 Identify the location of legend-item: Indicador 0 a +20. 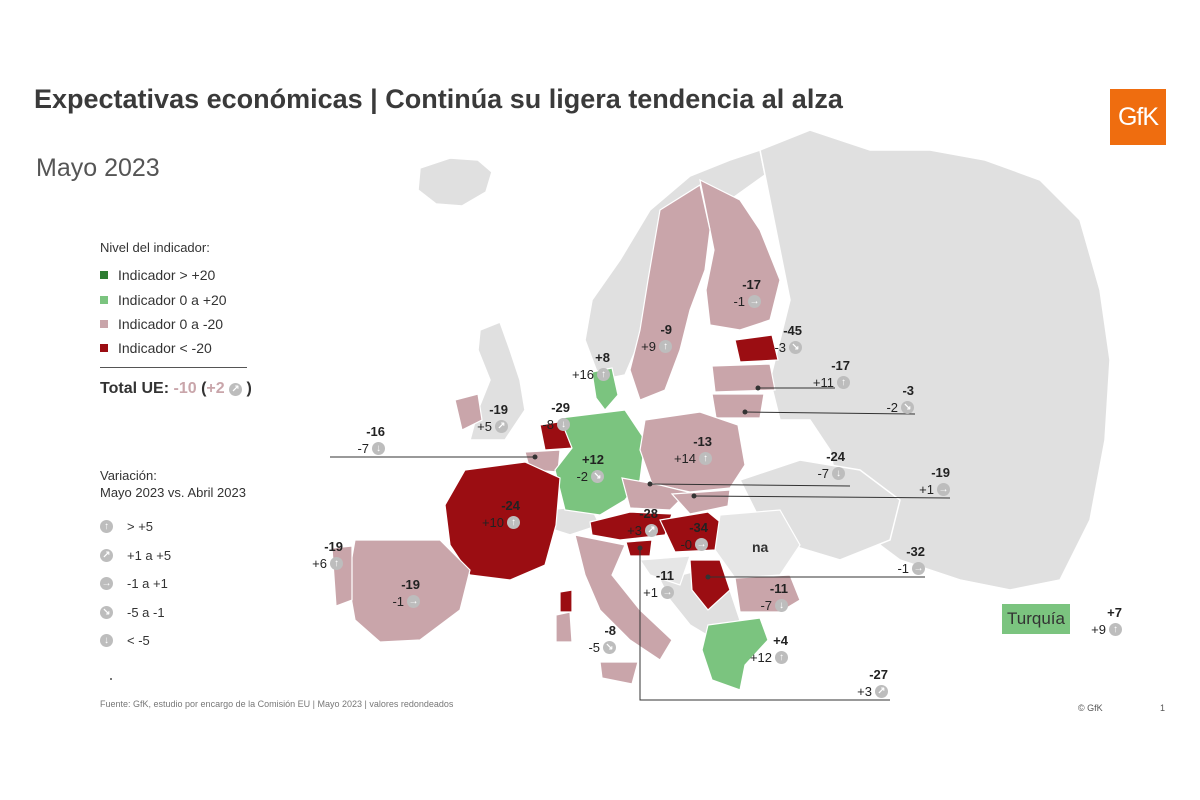
(163, 300).